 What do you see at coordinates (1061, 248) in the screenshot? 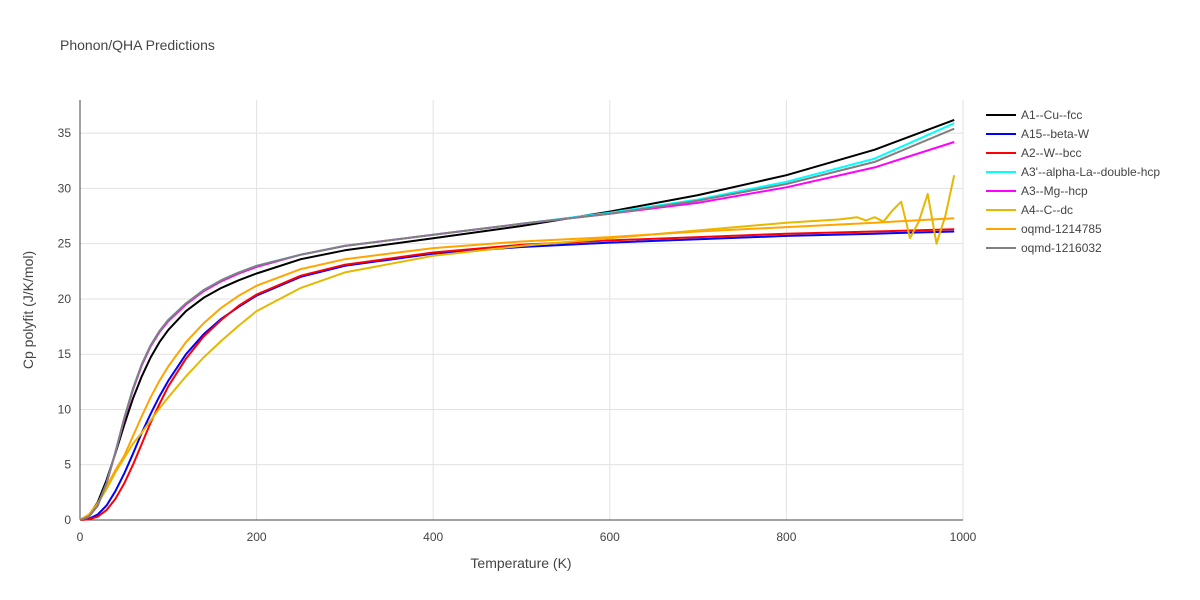
I see `legend-label: oqmd-1216032` at bounding box center [1061, 248].